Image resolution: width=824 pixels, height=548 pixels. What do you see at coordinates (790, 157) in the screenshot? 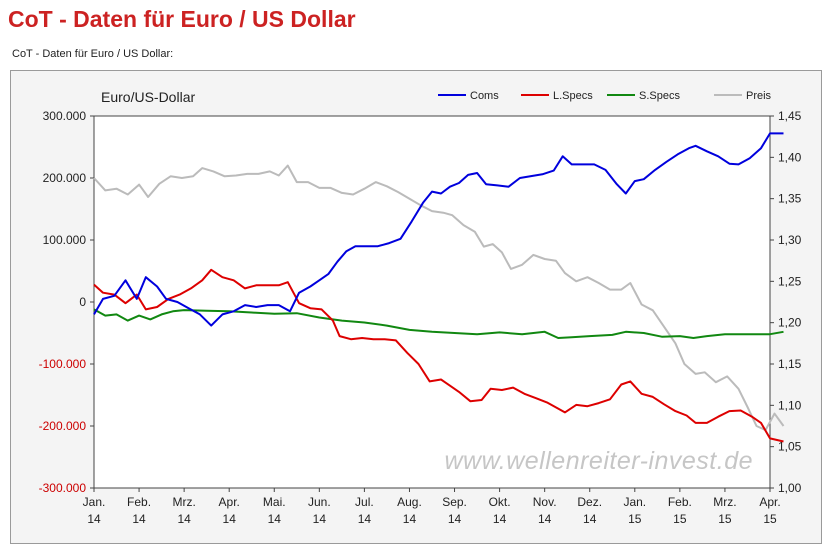
I see `right-tick-label: 1,40` at bounding box center [790, 157].